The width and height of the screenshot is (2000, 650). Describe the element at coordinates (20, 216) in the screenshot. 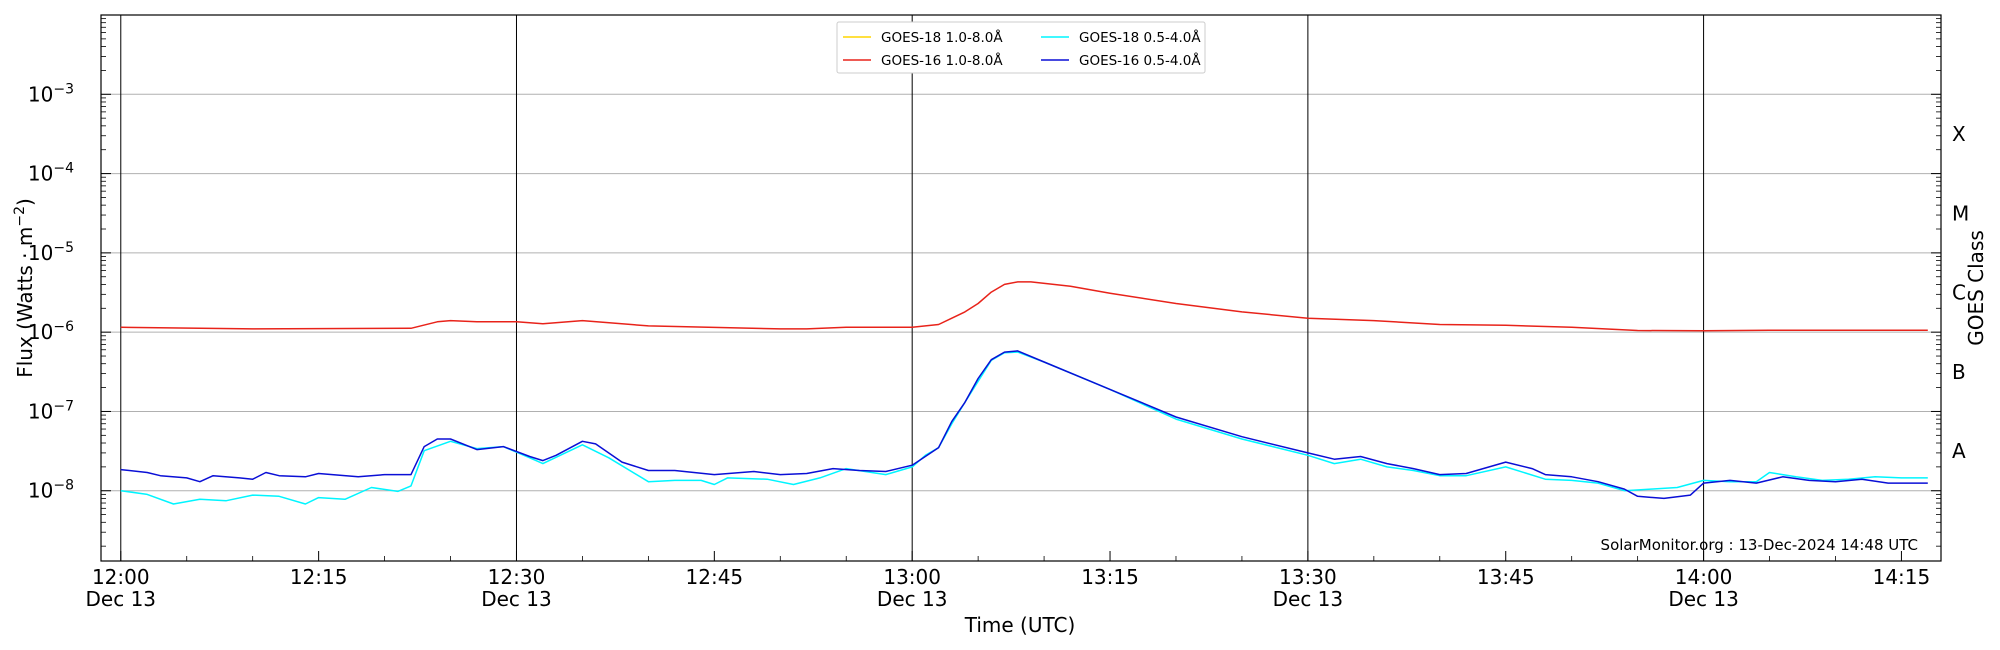

I see `y-axis-label-exponent: −2` at that location.